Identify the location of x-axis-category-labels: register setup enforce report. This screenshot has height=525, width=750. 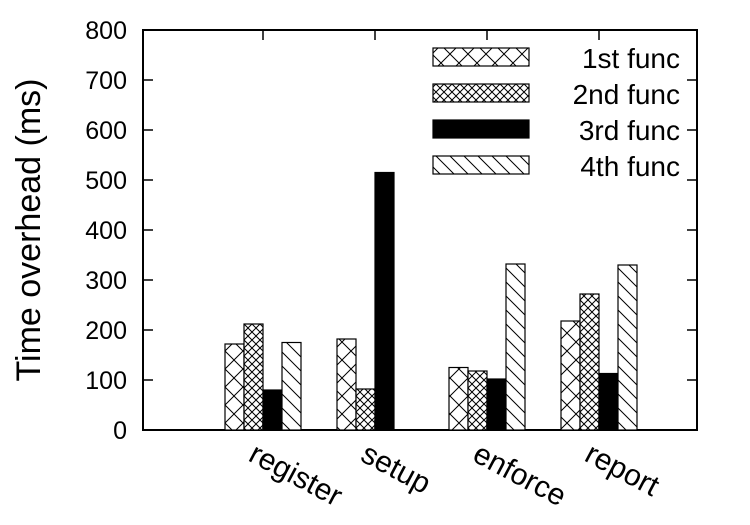
(454, 475).